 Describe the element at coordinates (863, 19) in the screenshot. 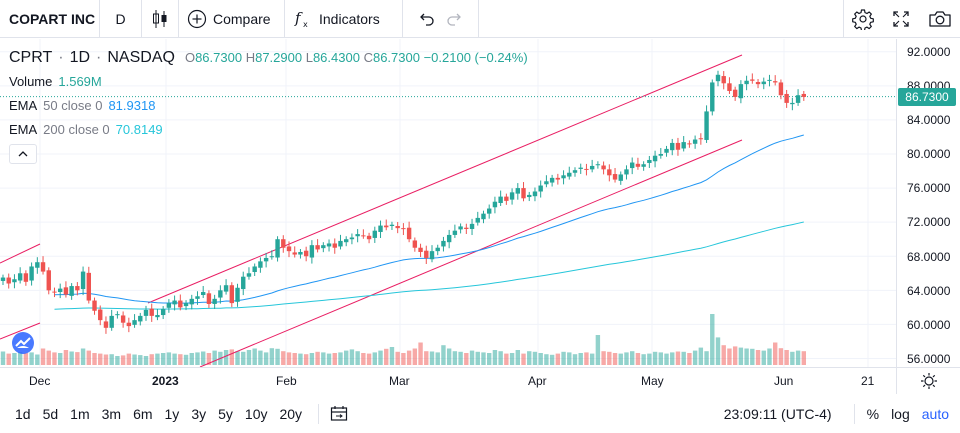

I see `settings-button` at that location.